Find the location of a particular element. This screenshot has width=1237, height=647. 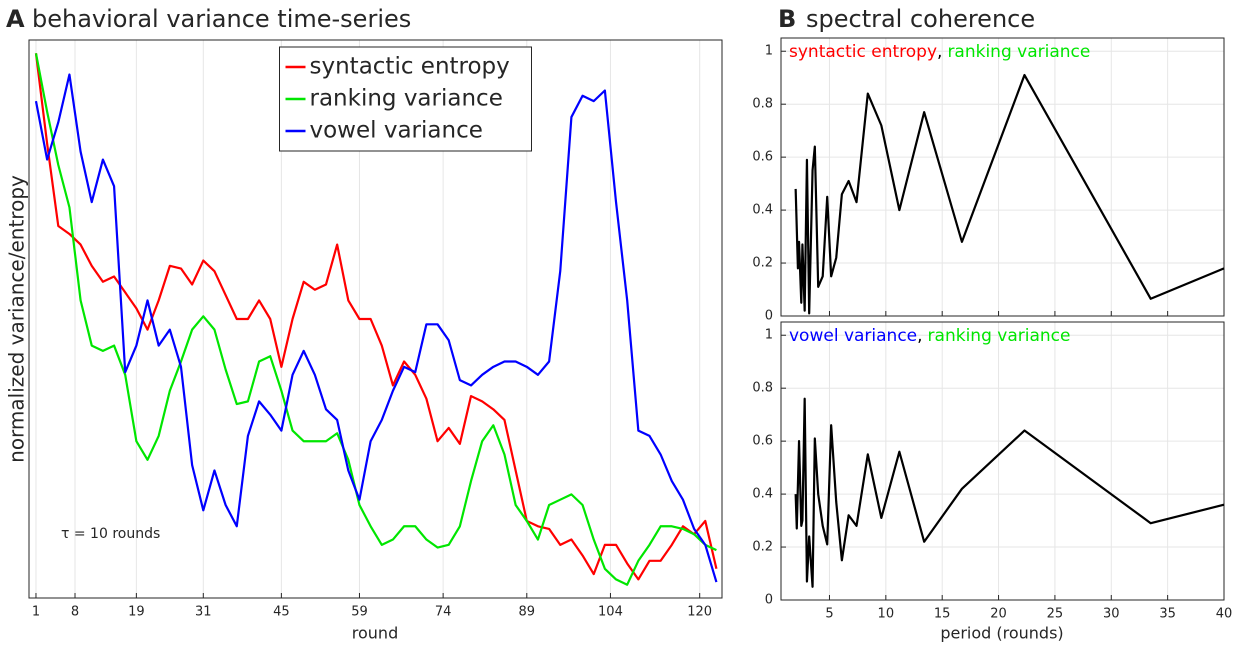

x-tick-label: 5 is located at coordinates (829, 614).